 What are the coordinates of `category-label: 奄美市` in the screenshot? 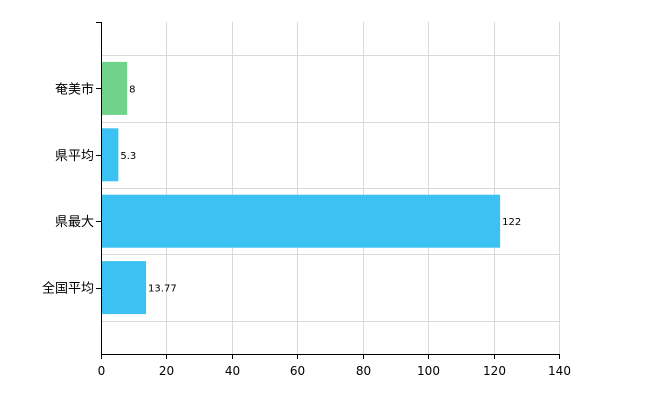 It's located at (74, 89).